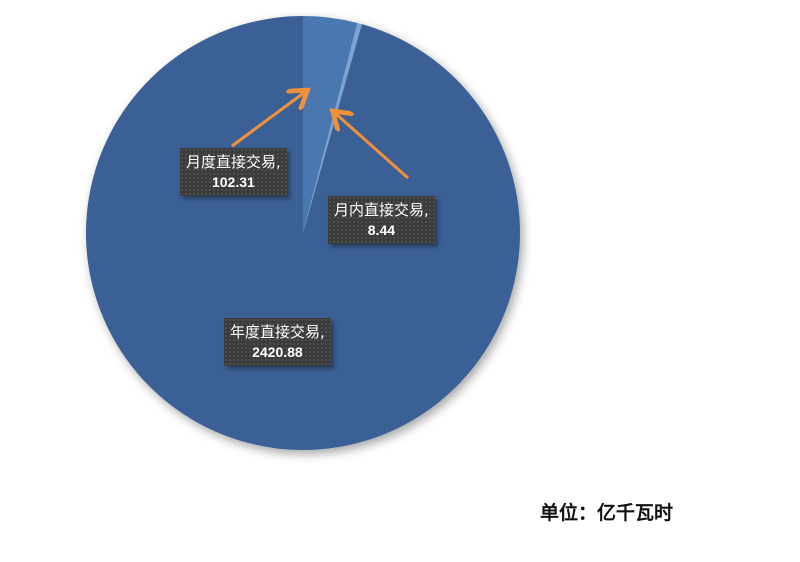 Image resolution: width=800 pixels, height=562 pixels. What do you see at coordinates (379, 210) in the screenshot?
I see `label-name: 月内直接交易` at bounding box center [379, 210].